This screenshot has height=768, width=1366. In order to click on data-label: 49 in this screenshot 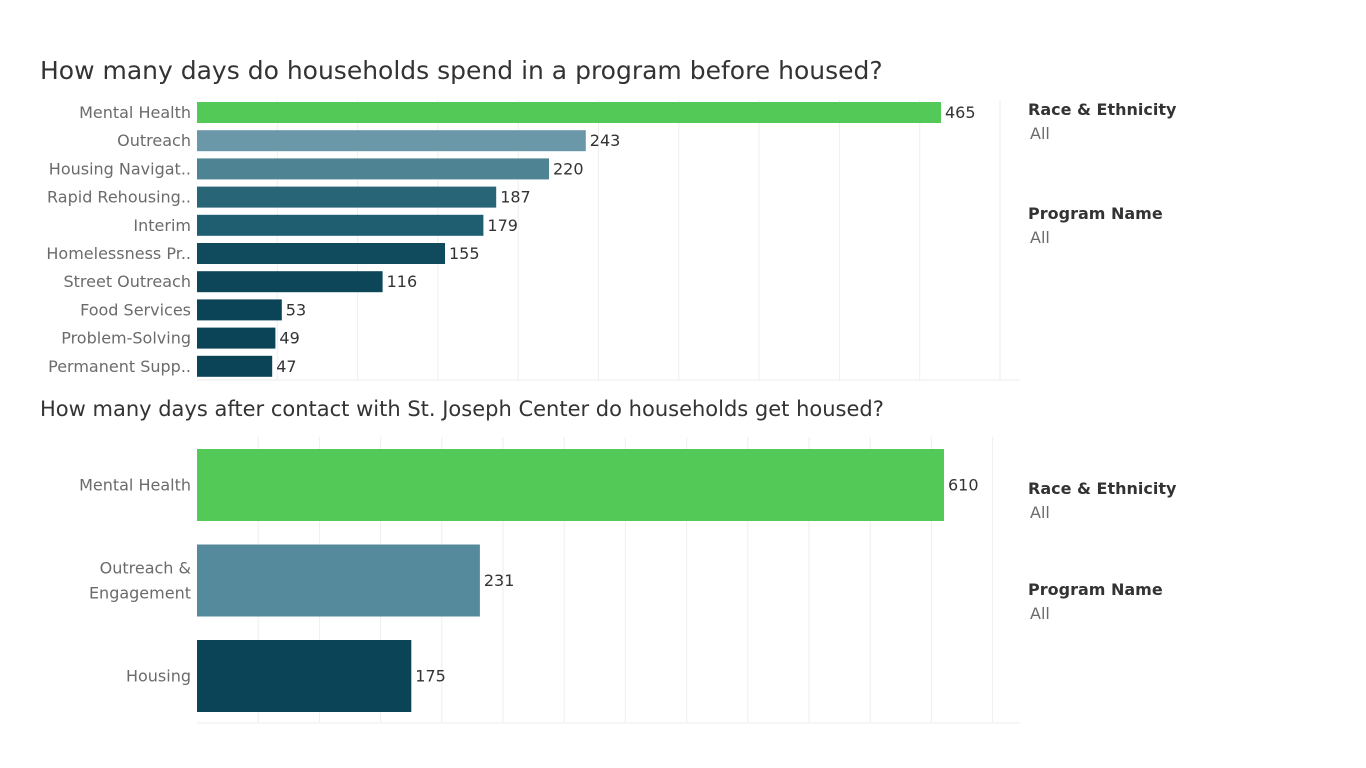, I will do `click(289, 338)`.